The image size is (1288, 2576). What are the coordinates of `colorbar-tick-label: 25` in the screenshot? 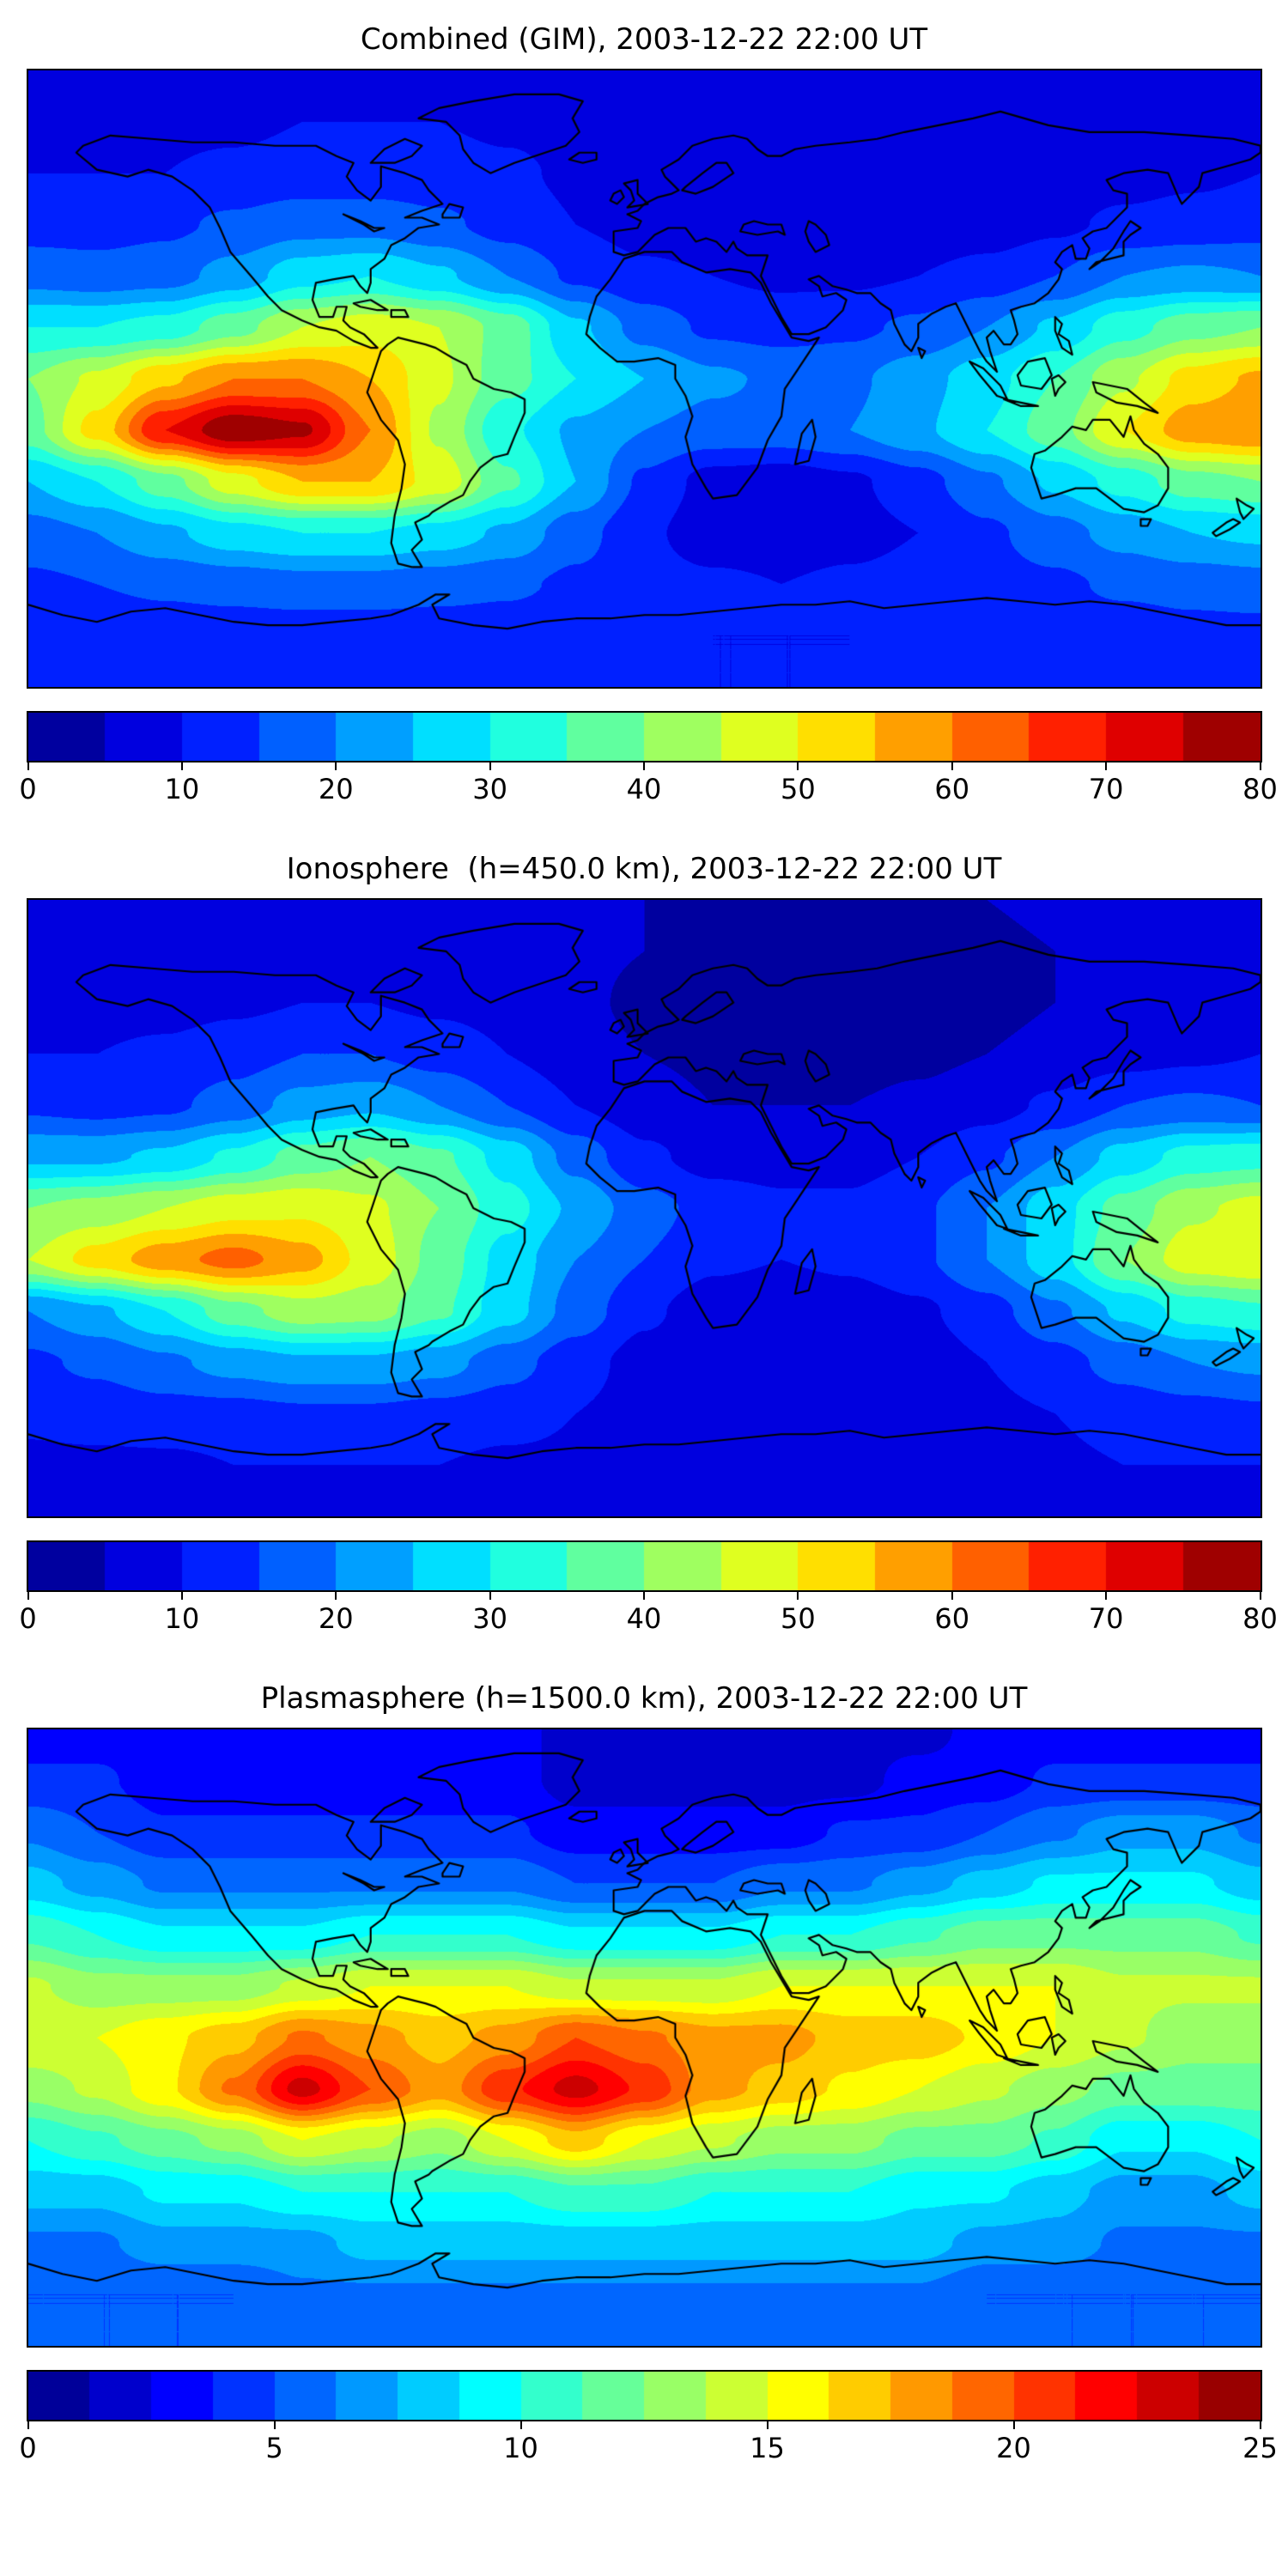 It's located at (1260, 2448).